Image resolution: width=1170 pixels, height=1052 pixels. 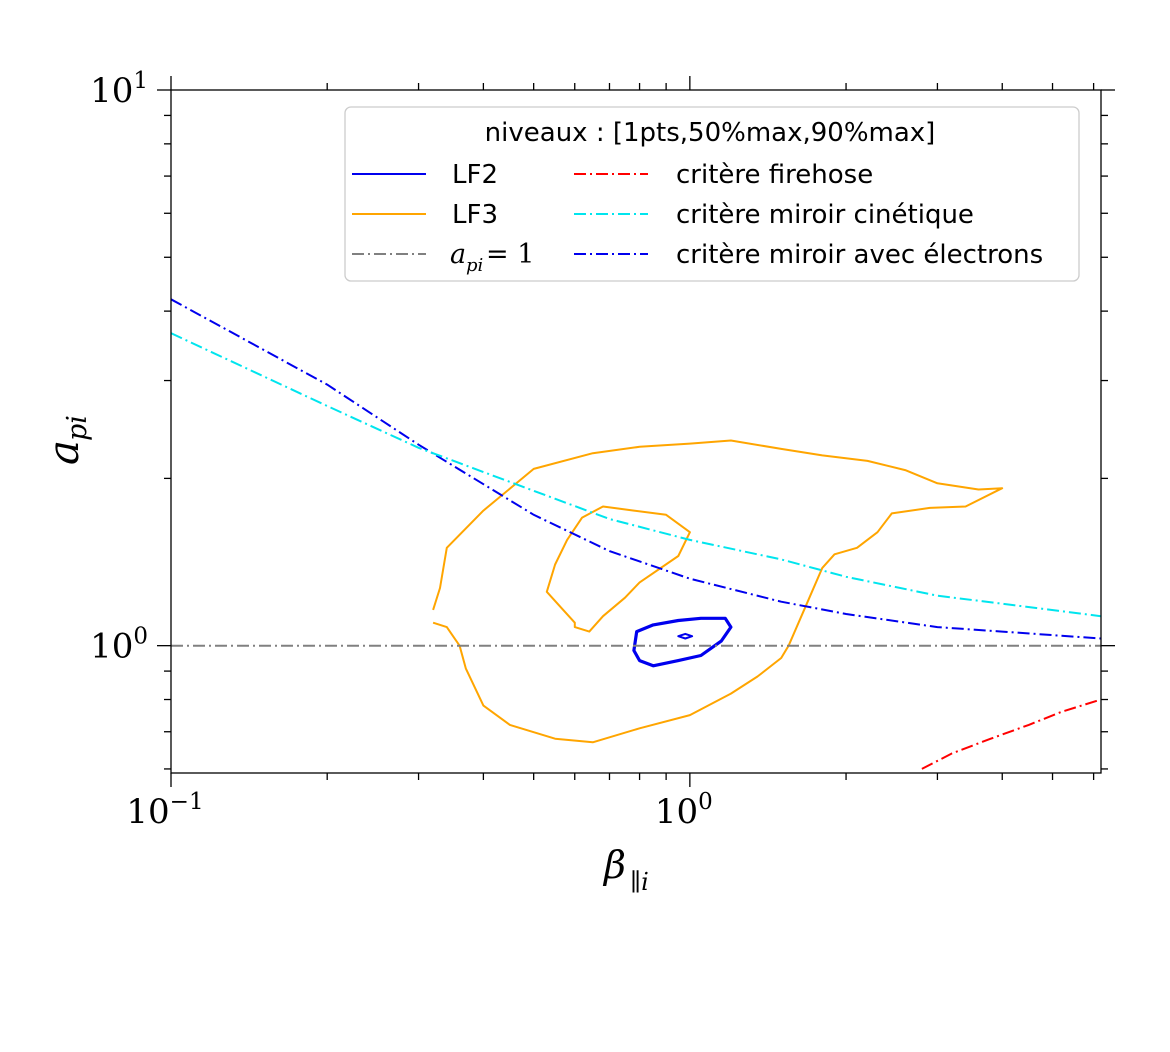 I want to click on series-line-critere-firehose, so click(x=1011, y=734).